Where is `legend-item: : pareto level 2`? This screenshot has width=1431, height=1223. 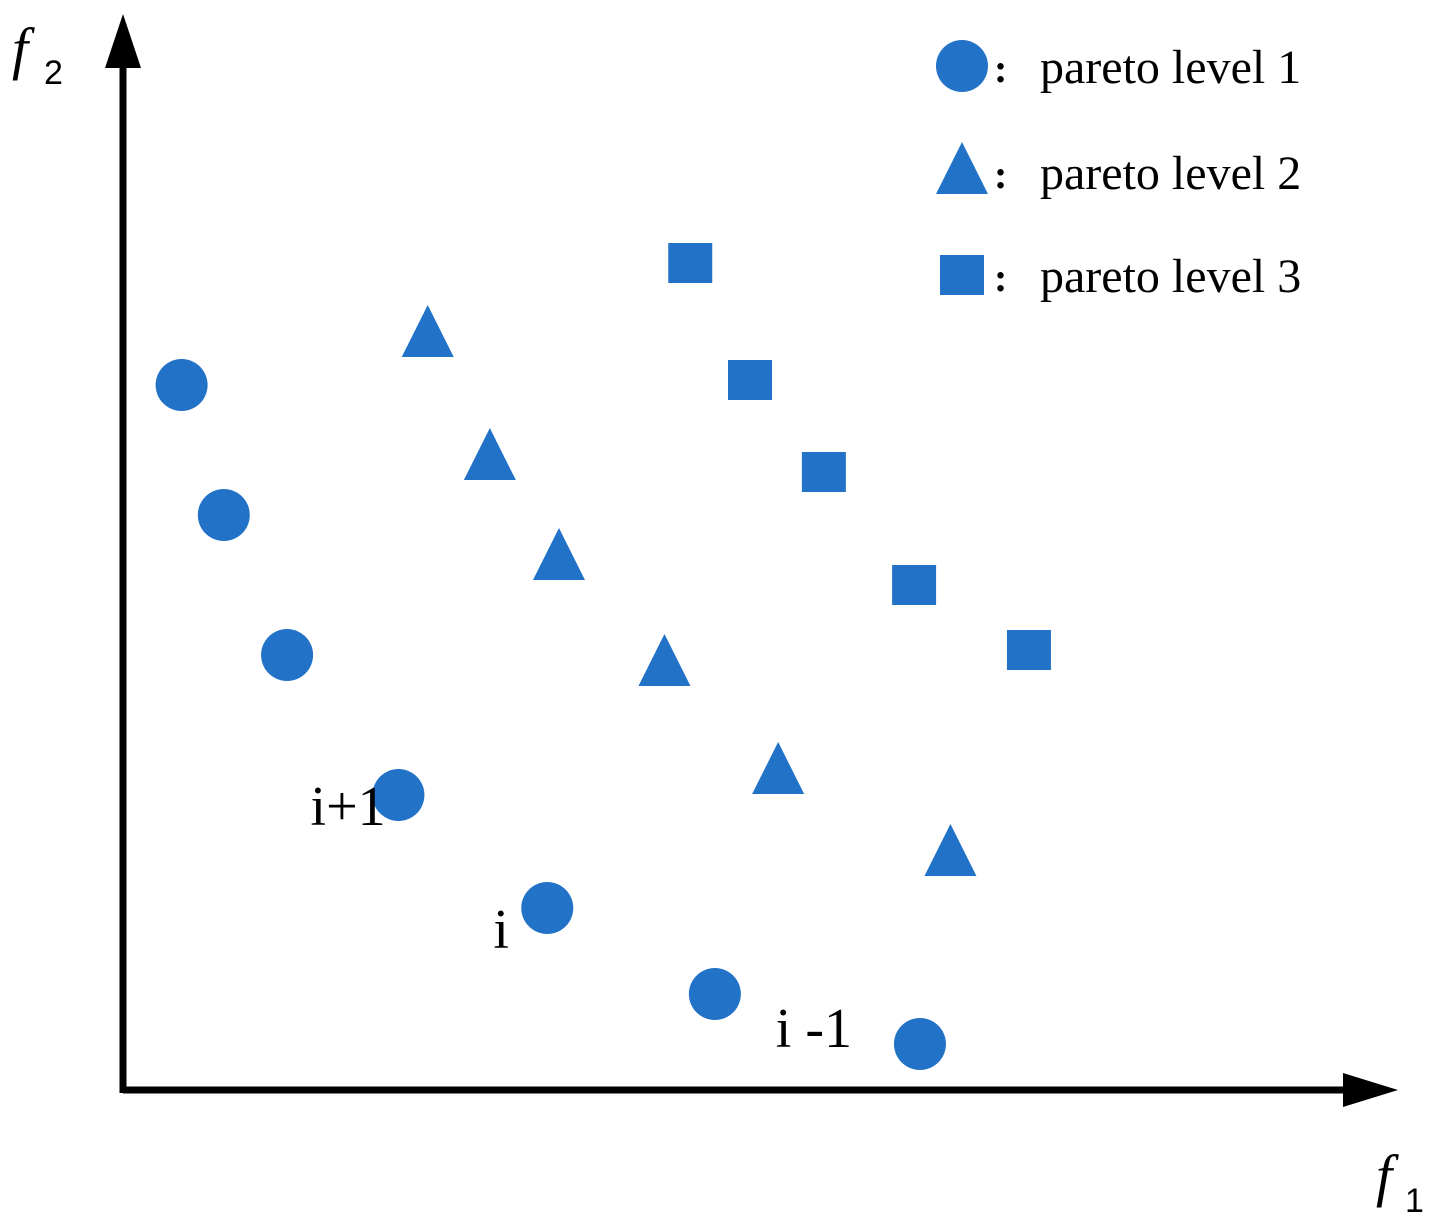
legend-item: : pareto level 2 is located at coordinates (1118, 171).